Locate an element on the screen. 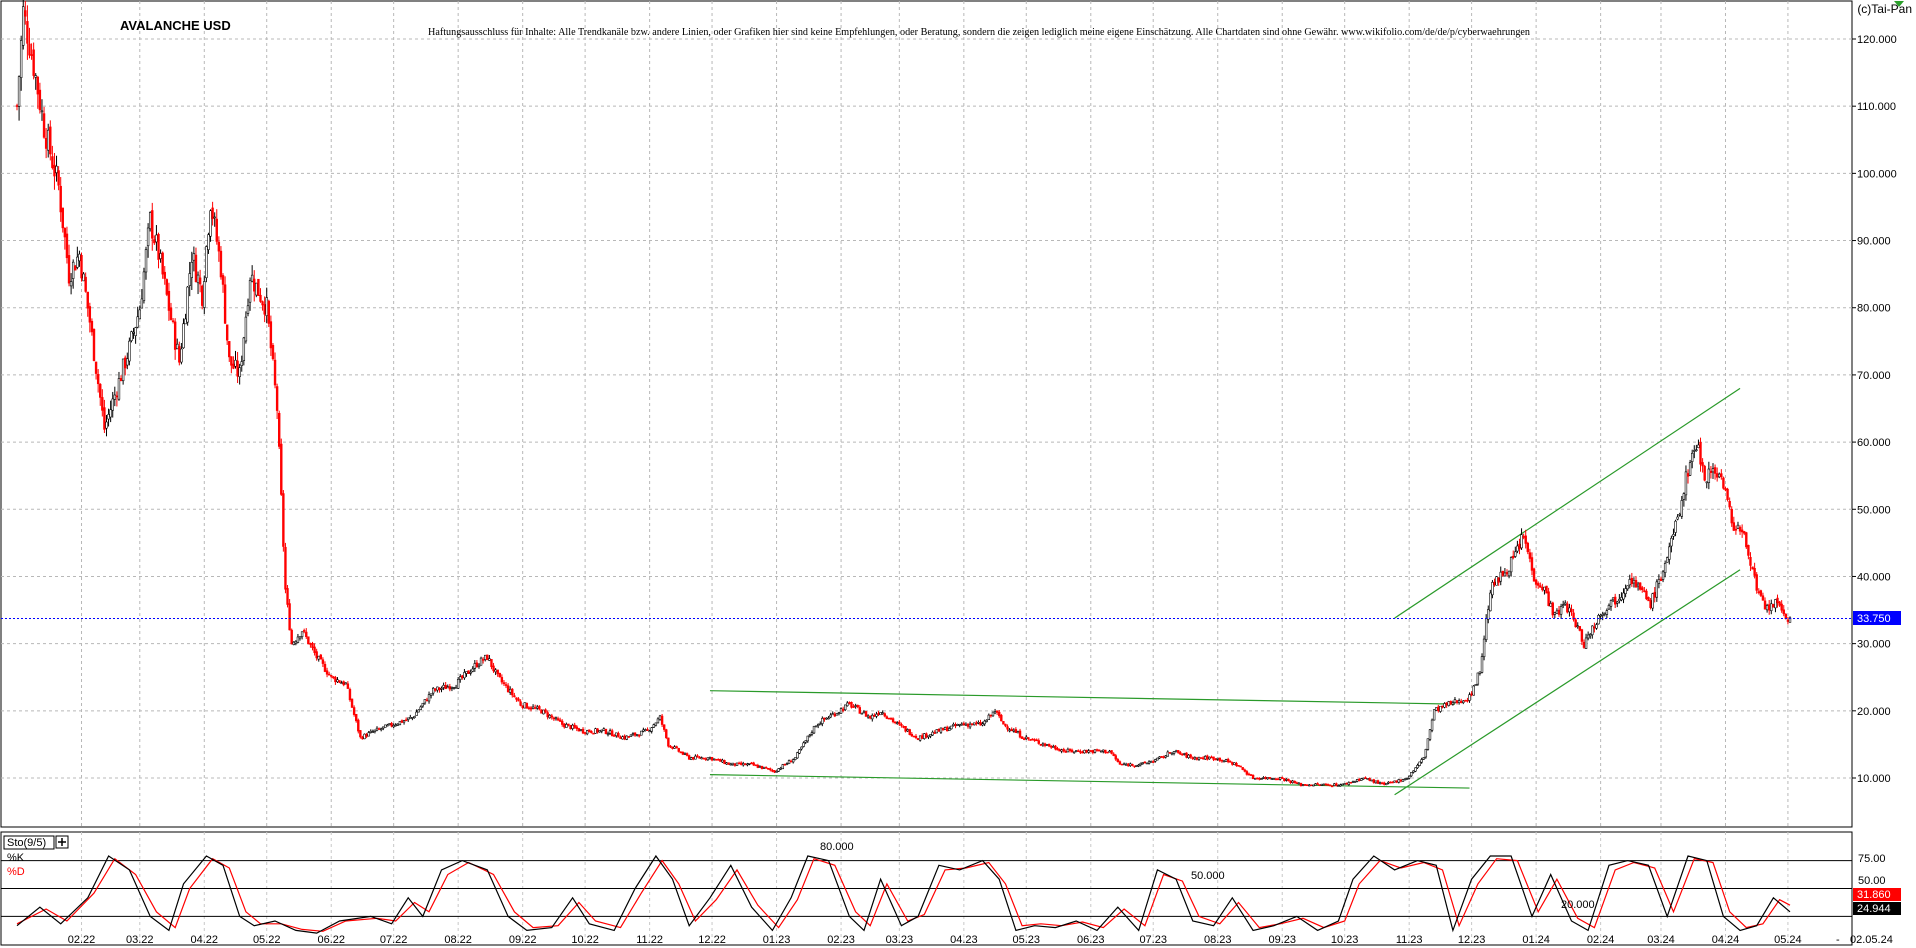 This screenshot has height=948, width=1916. indicator-legend-box is located at coordinates (29, 842).